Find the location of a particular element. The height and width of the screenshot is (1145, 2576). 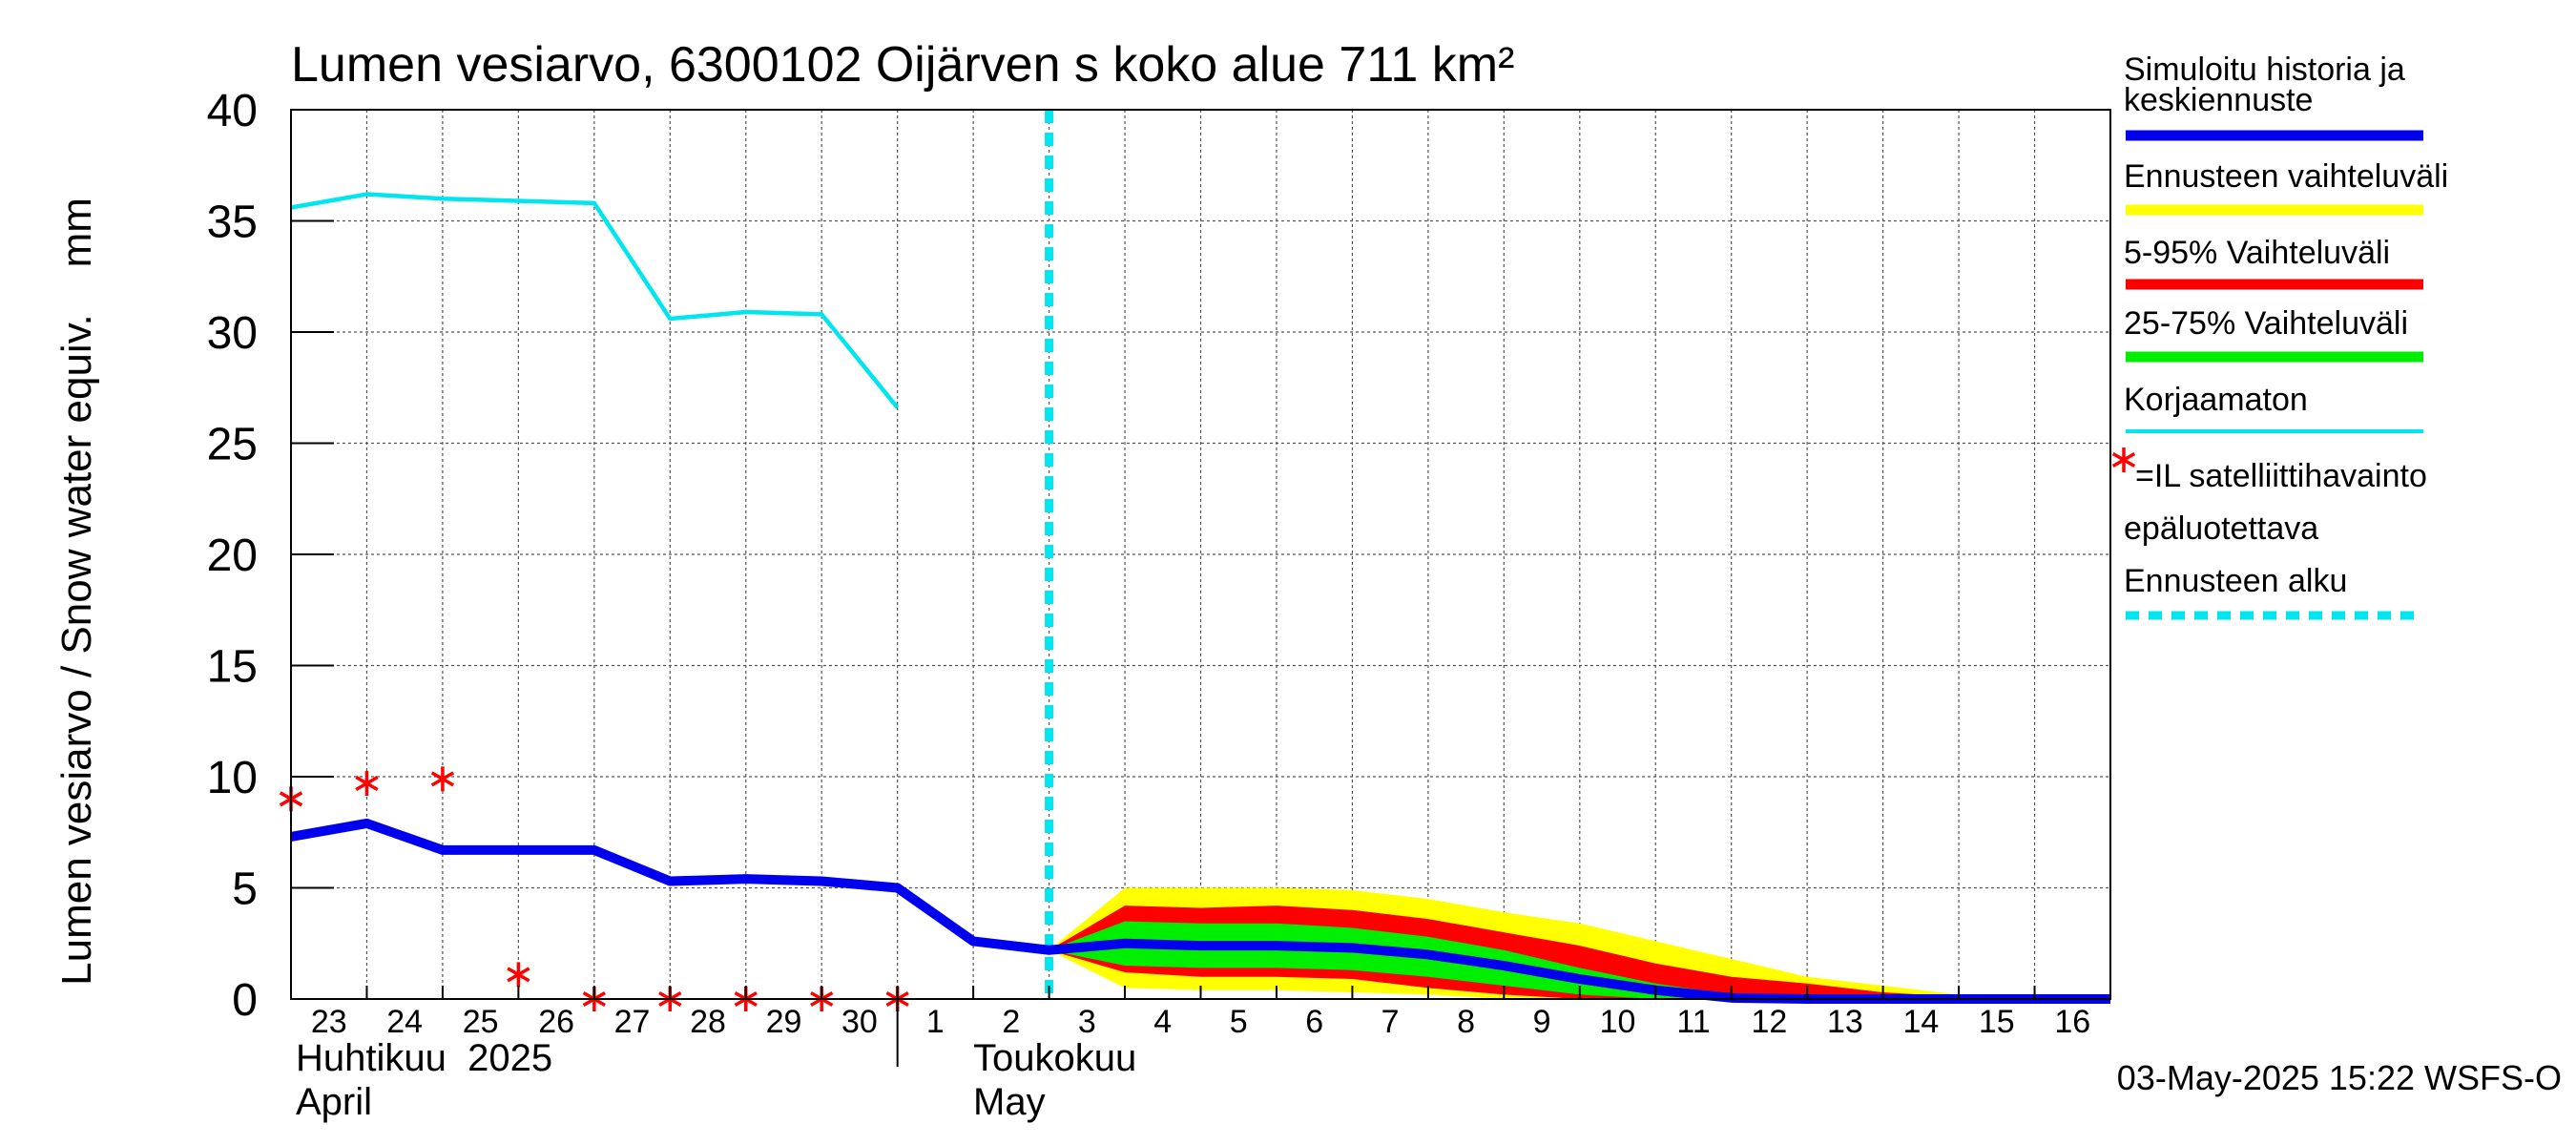

legend-label: 25-75% Vaihteluväli is located at coordinates (2266, 323).